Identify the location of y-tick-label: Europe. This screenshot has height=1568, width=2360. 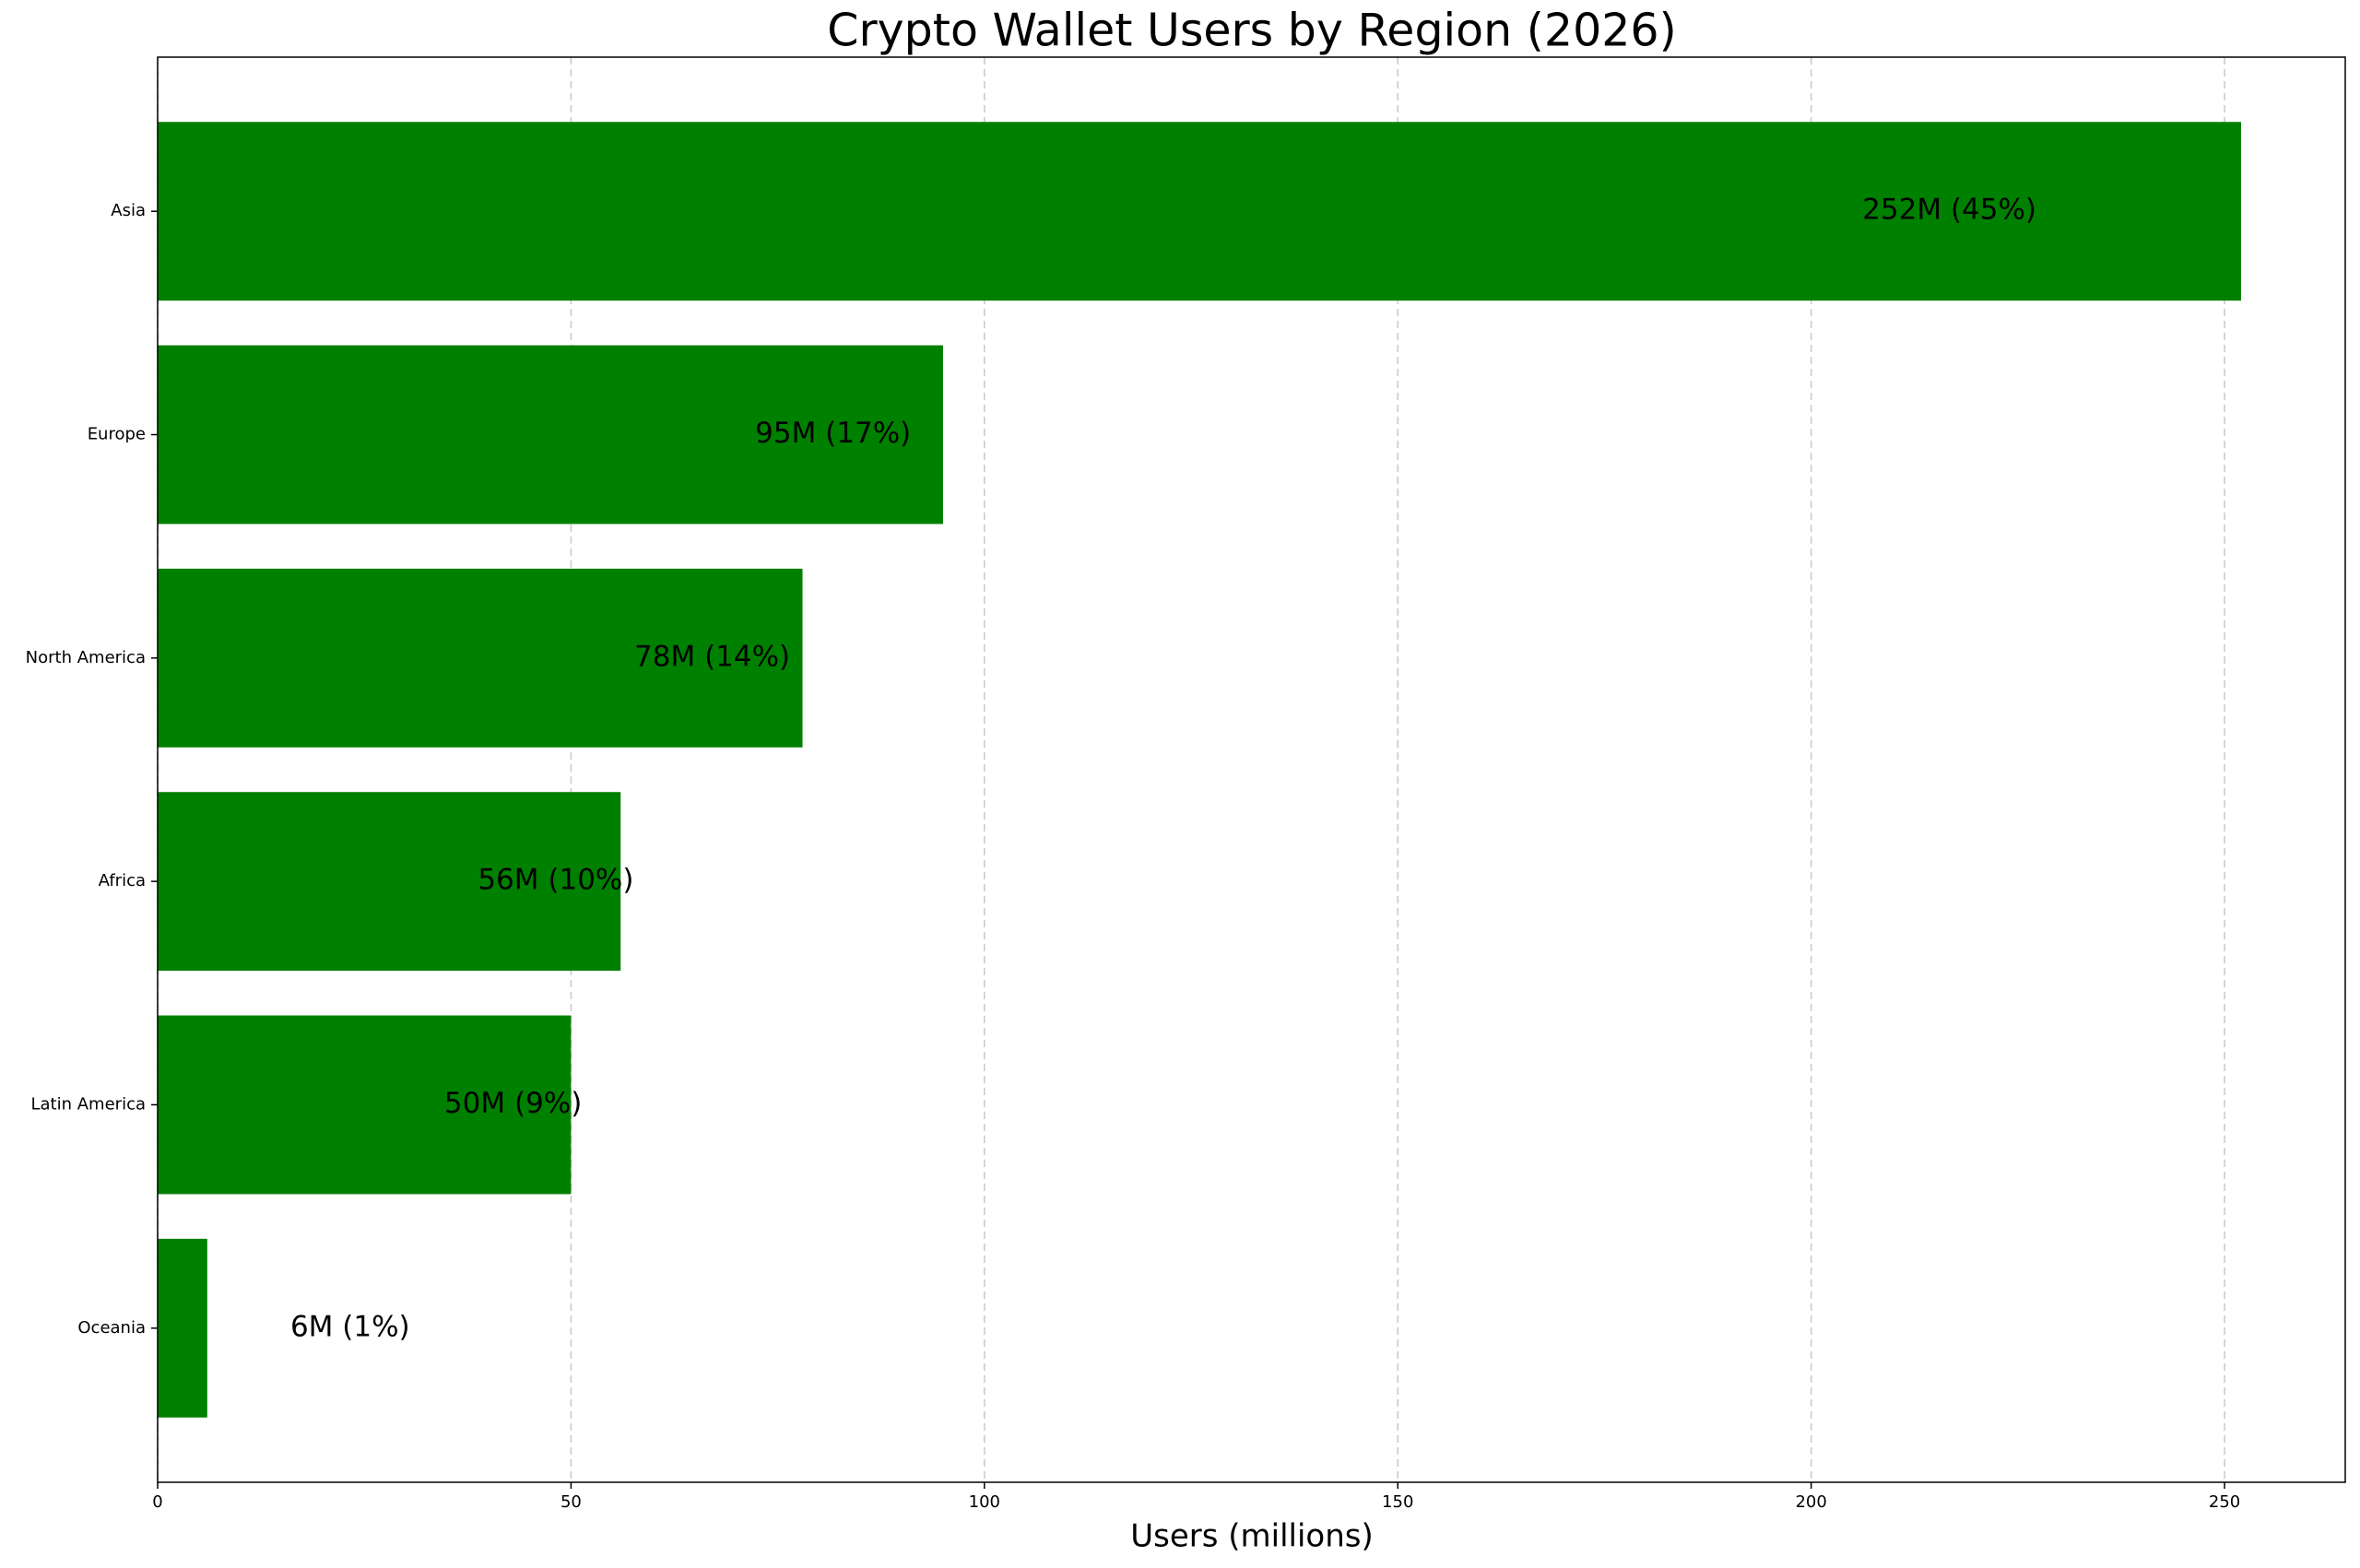
(117, 434).